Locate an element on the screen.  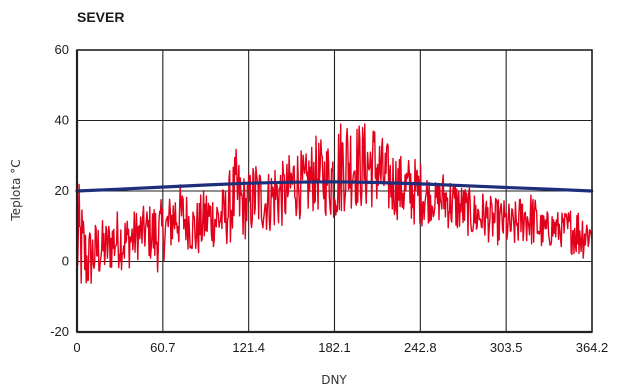
x-tick-label: 121.4 is located at coordinates (248, 347).